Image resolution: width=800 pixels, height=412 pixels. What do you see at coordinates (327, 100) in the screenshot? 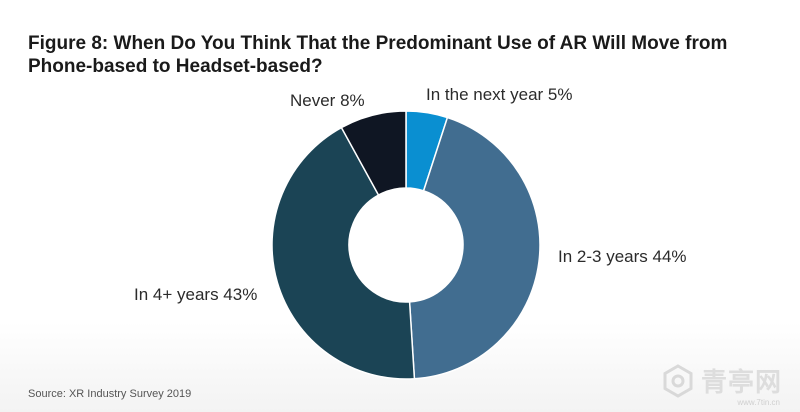
I see `slice-label-never: Never 8%` at bounding box center [327, 100].